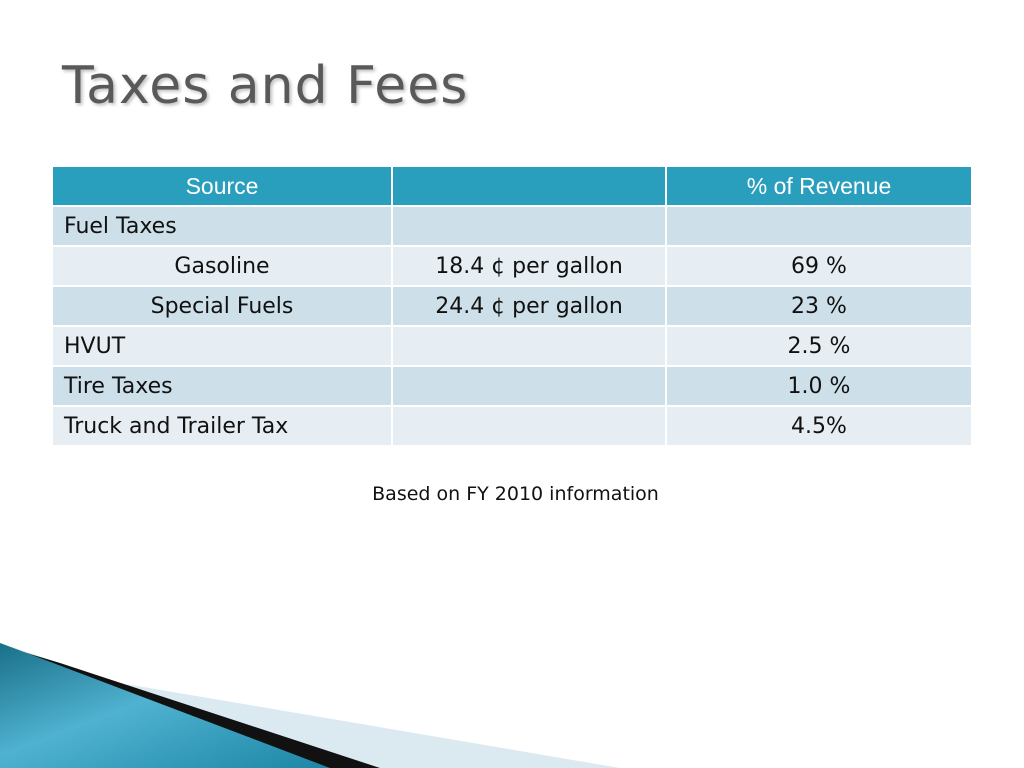  I want to click on table-row: Truck and Trailer Tax 4.5%, so click(512, 426).